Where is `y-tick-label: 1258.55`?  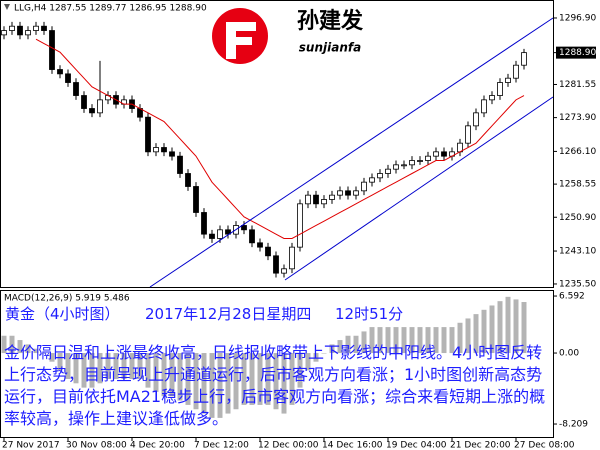
y-tick-label: 1258.55 is located at coordinates (577, 185).